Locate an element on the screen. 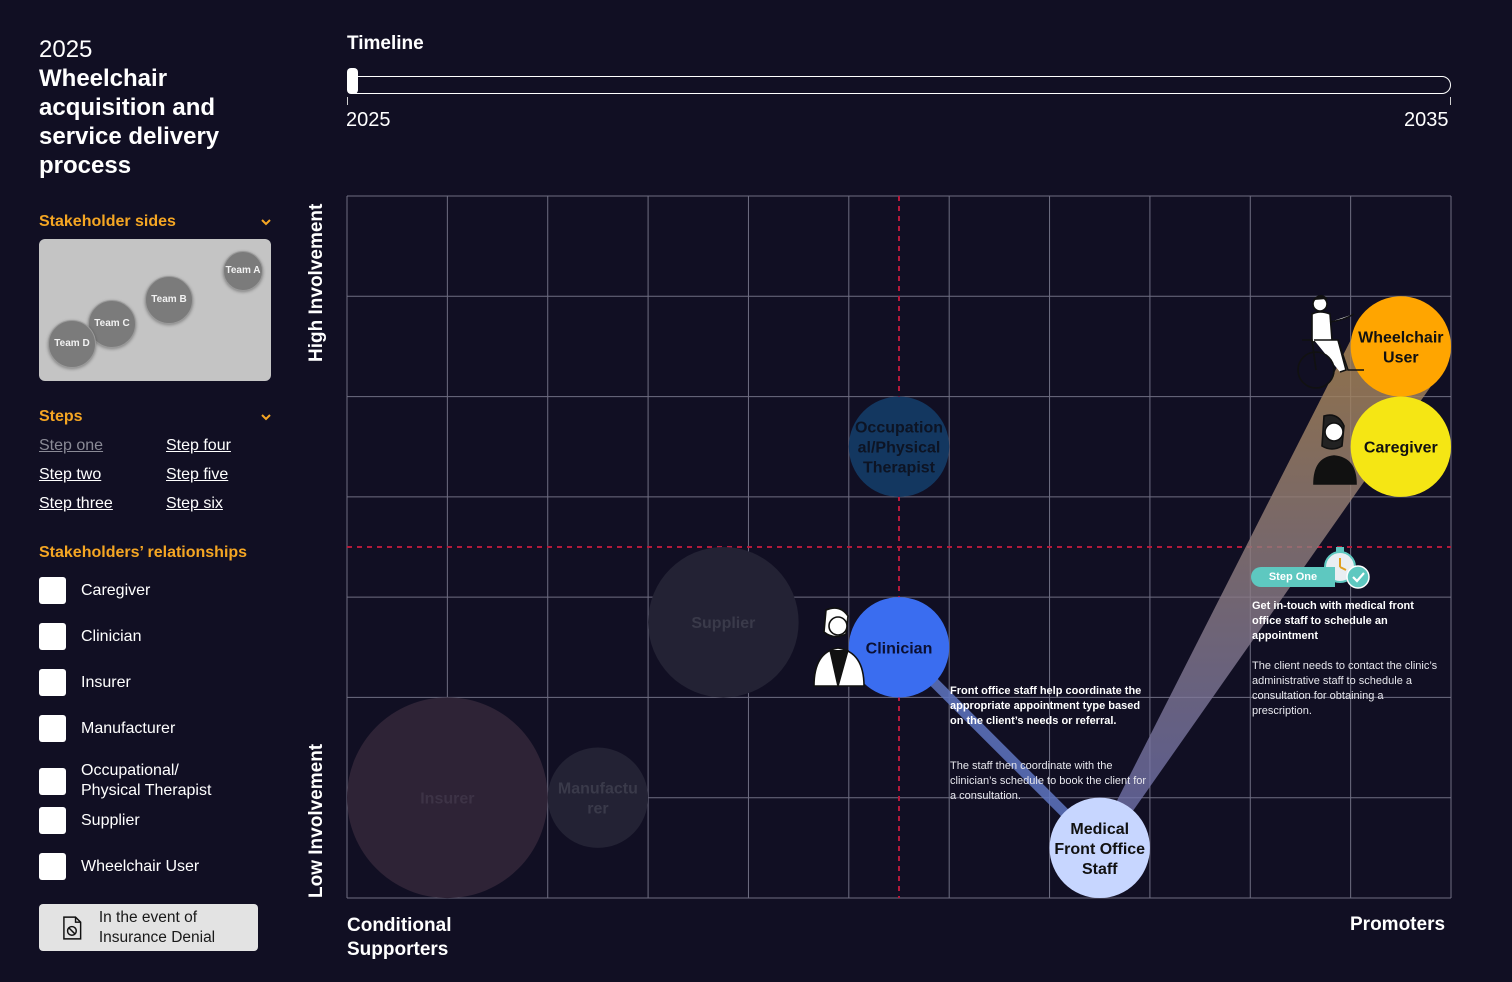 The width and height of the screenshot is (1512, 982). y-axis-high-label: High Involvement is located at coordinates (316, 282).